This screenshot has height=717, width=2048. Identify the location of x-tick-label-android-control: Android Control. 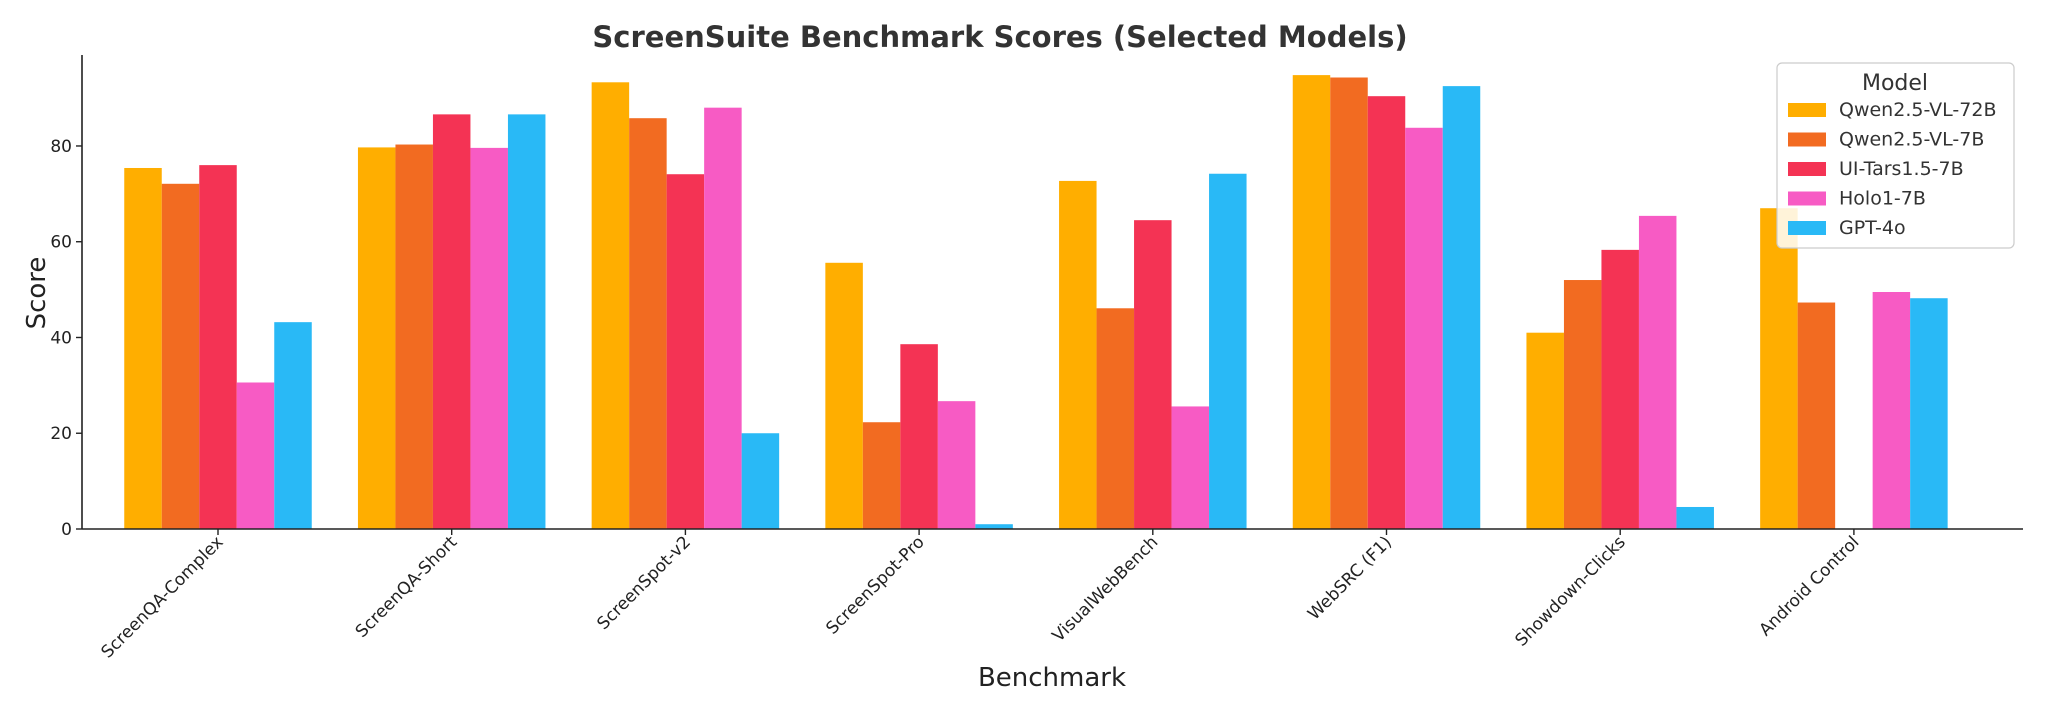
(1810, 586).